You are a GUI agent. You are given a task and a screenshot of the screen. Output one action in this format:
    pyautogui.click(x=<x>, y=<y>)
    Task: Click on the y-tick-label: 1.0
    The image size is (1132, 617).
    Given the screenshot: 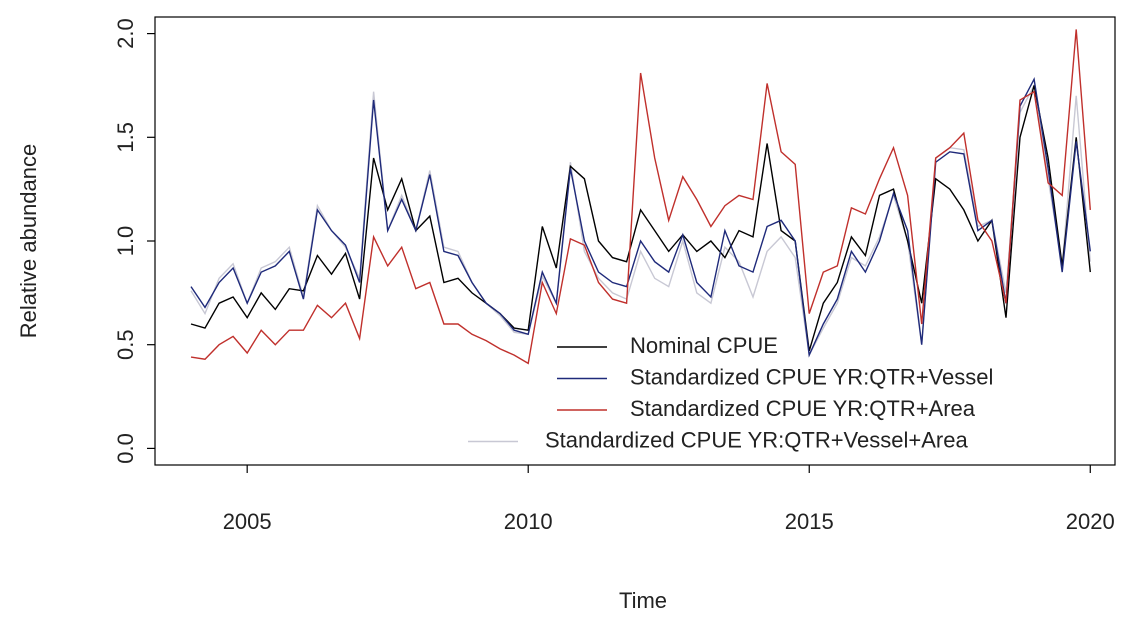 What is the action you would take?
    pyautogui.click(x=125, y=241)
    